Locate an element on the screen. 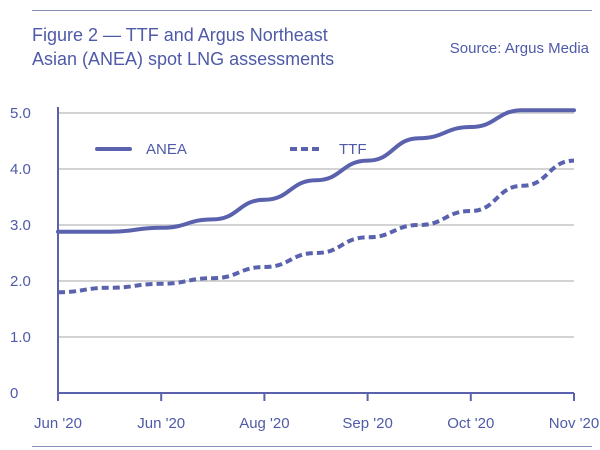  legend-label-ttf: TTF is located at coordinates (353, 149).